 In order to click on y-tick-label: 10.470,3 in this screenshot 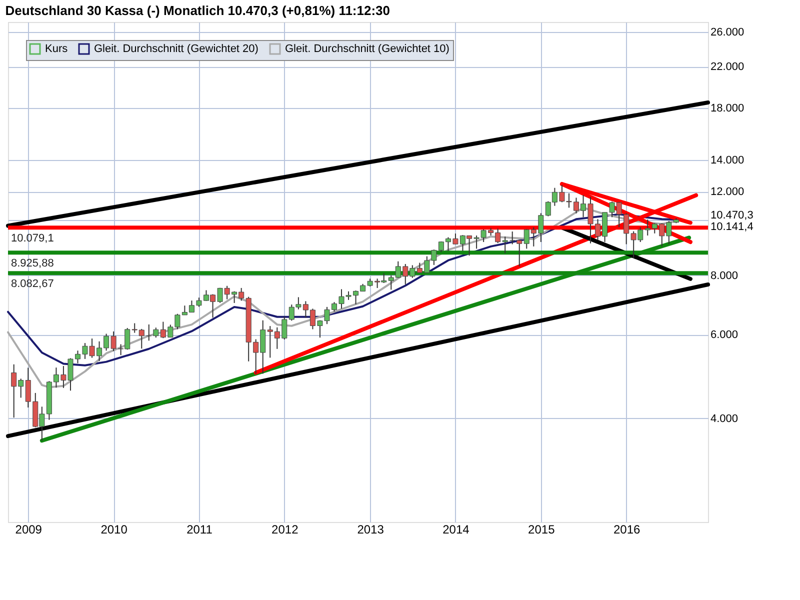, I will do `click(732, 215)`.